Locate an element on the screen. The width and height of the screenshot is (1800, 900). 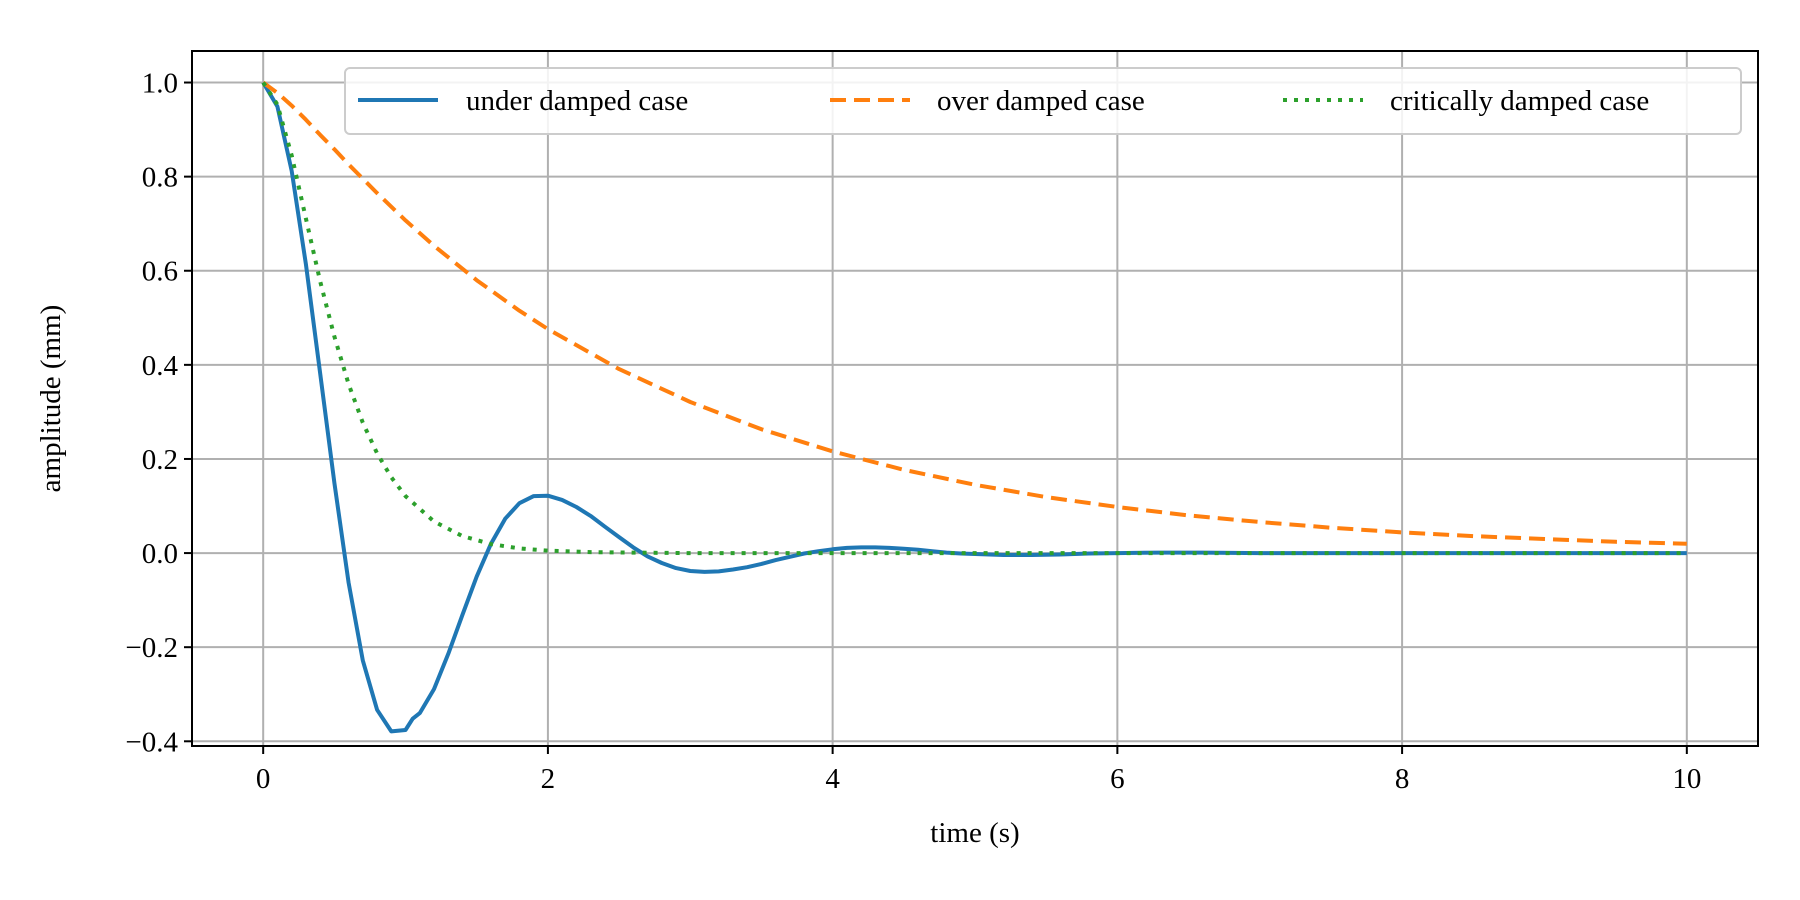
y-tick-label: −0.4 is located at coordinates (151, 742).